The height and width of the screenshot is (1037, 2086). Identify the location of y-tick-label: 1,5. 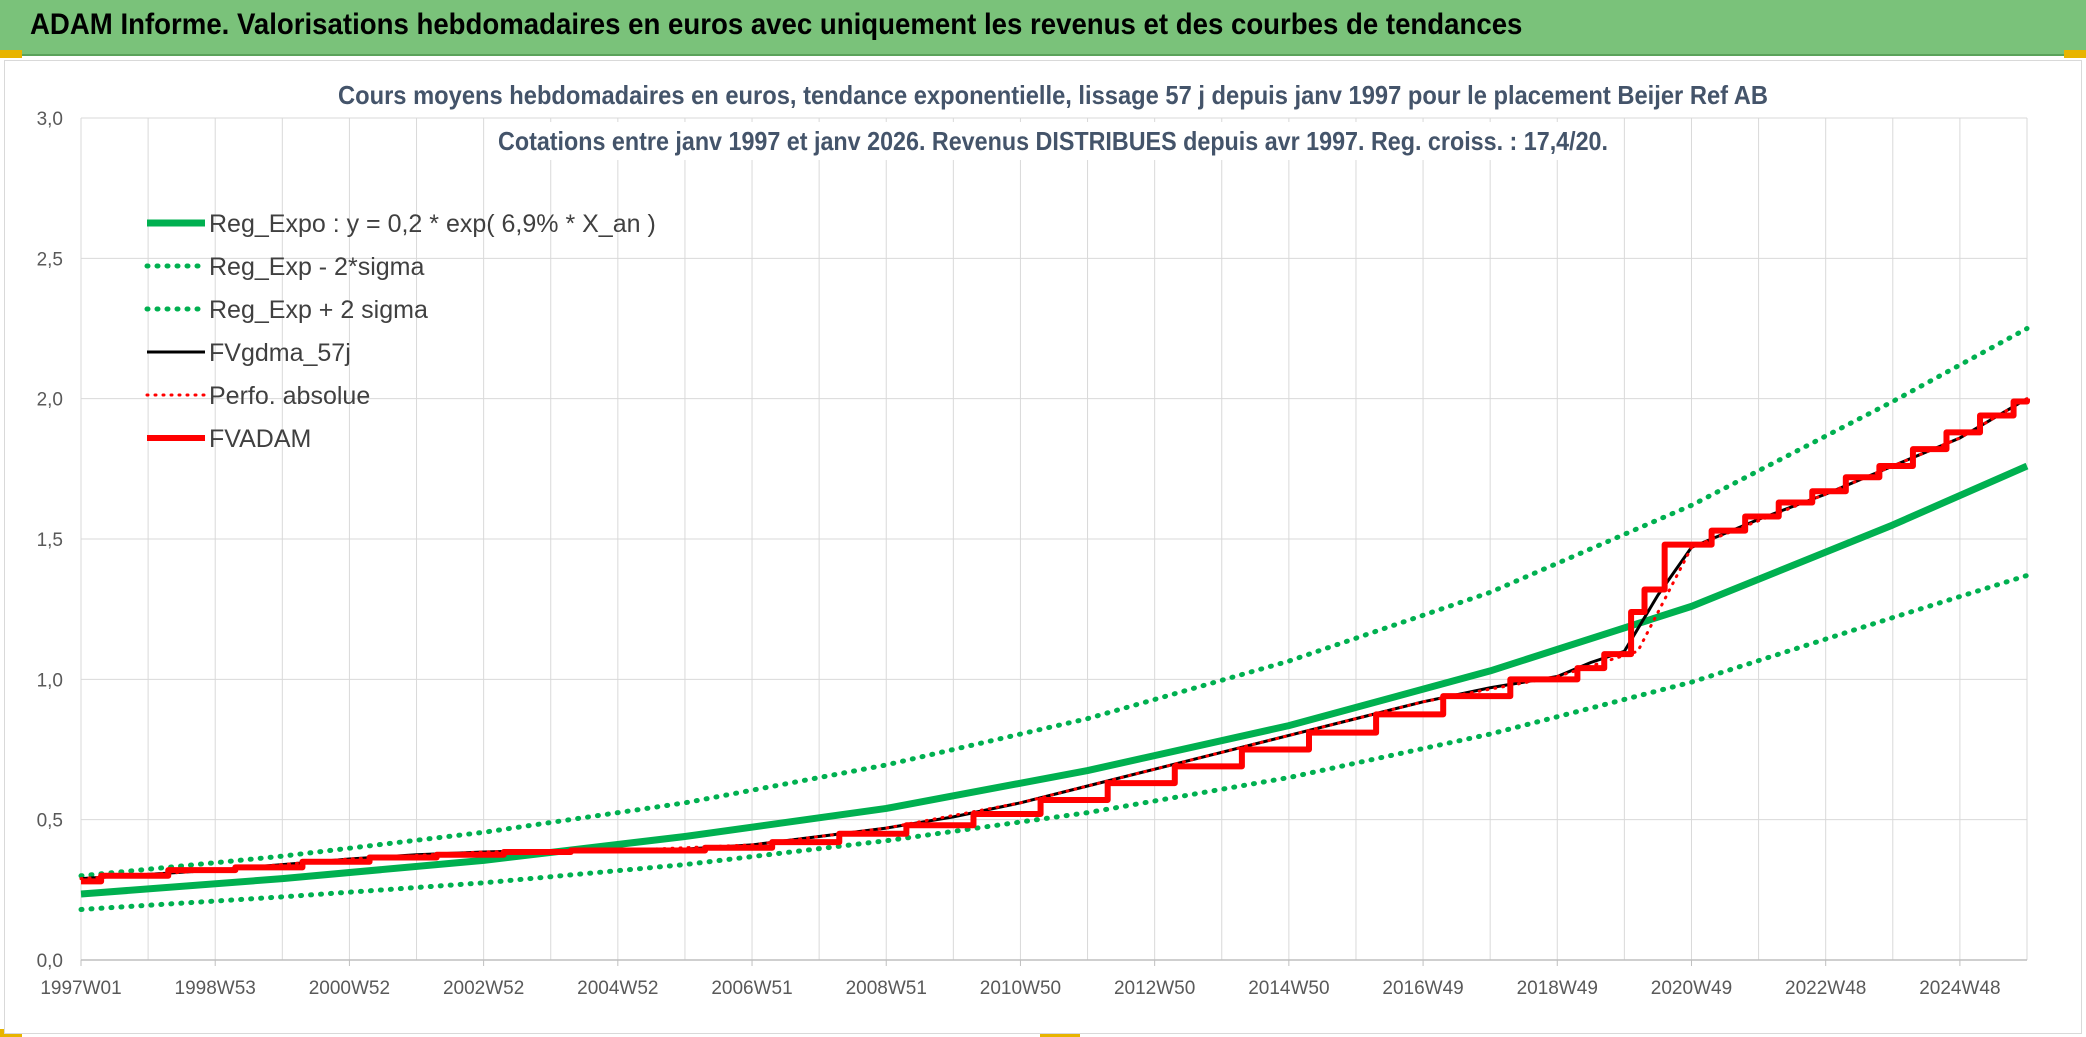
(50, 540).